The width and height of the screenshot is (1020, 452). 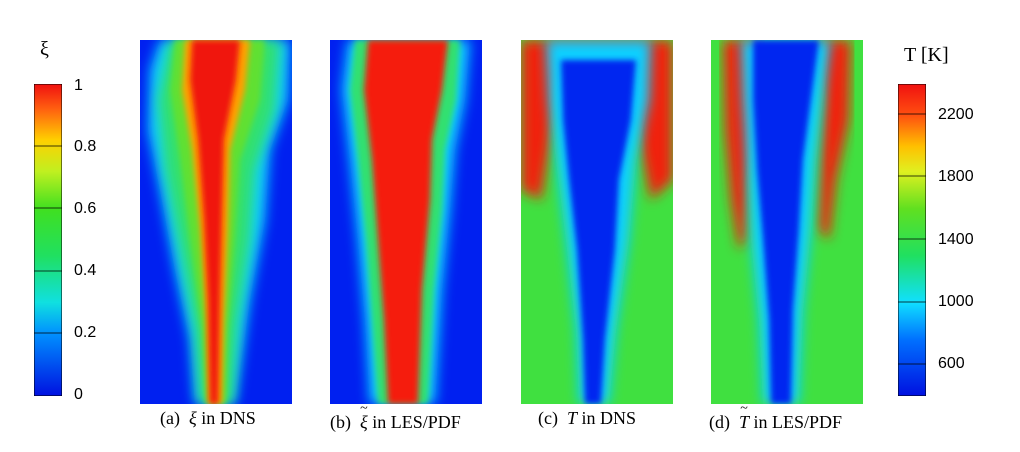 What do you see at coordinates (951, 363) in the screenshot?
I see `temperature-tick-600: 600` at bounding box center [951, 363].